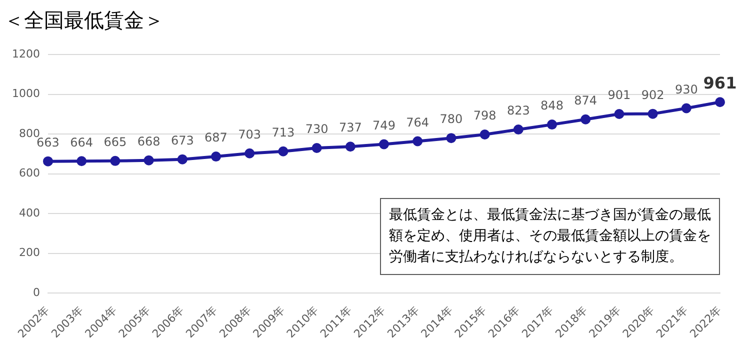 The width and height of the screenshot is (750, 344). What do you see at coordinates (550, 236) in the screenshot?
I see `annotation: 最低賃金とは、最低賃金法に基づき国が賃金の最低額を定め、使用者は、その最低賃金額以上の賃金を労働者に支払わなければならないとする制度。` at bounding box center [550, 236].